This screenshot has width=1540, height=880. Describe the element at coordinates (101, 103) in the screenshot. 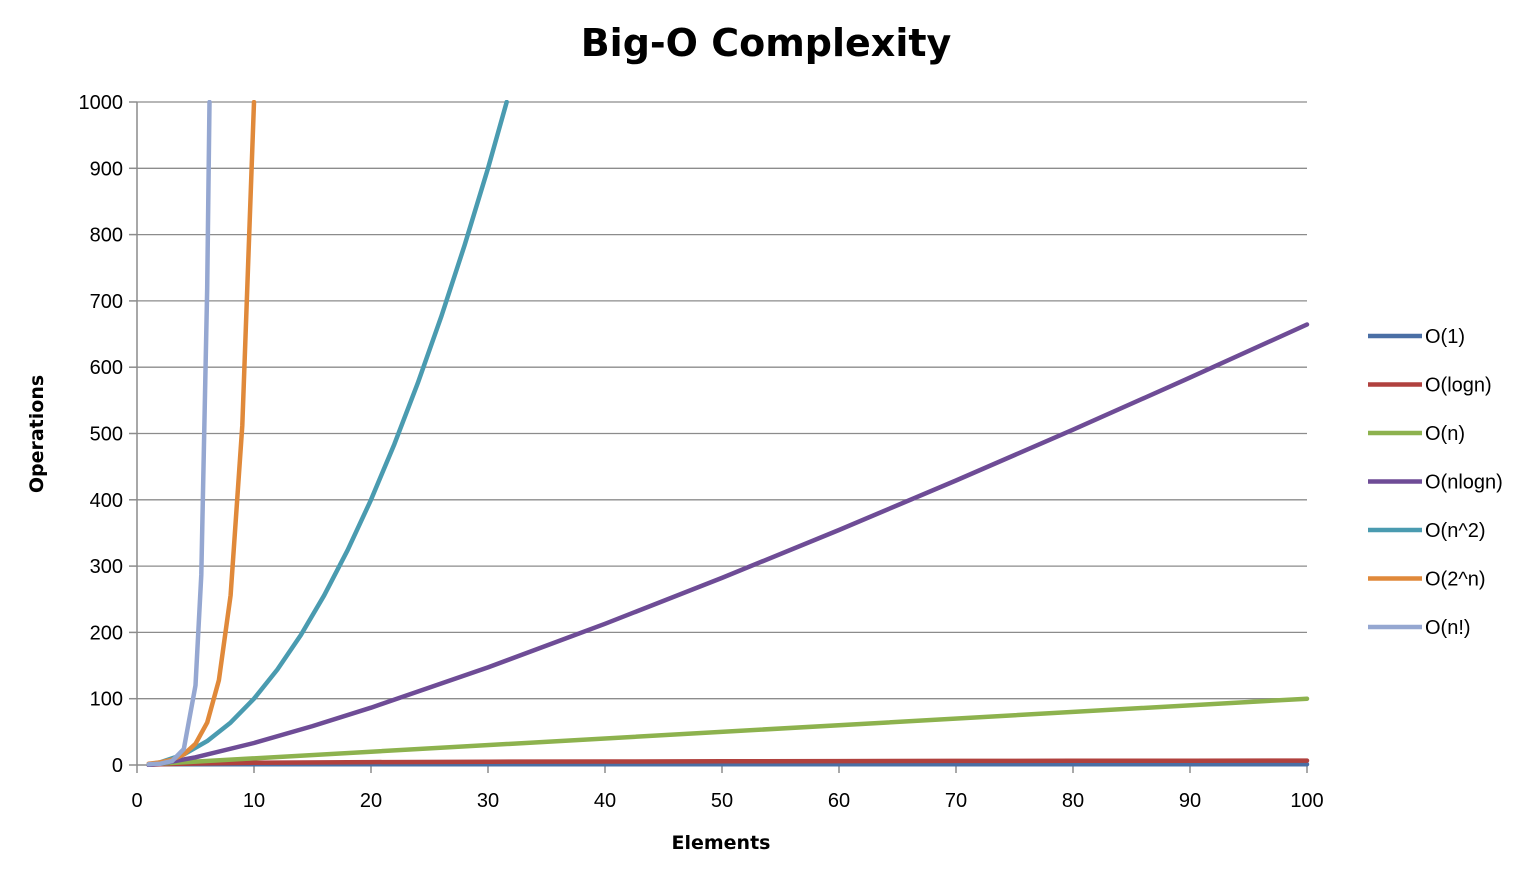

I see `y-tick-label: 1000` at that location.